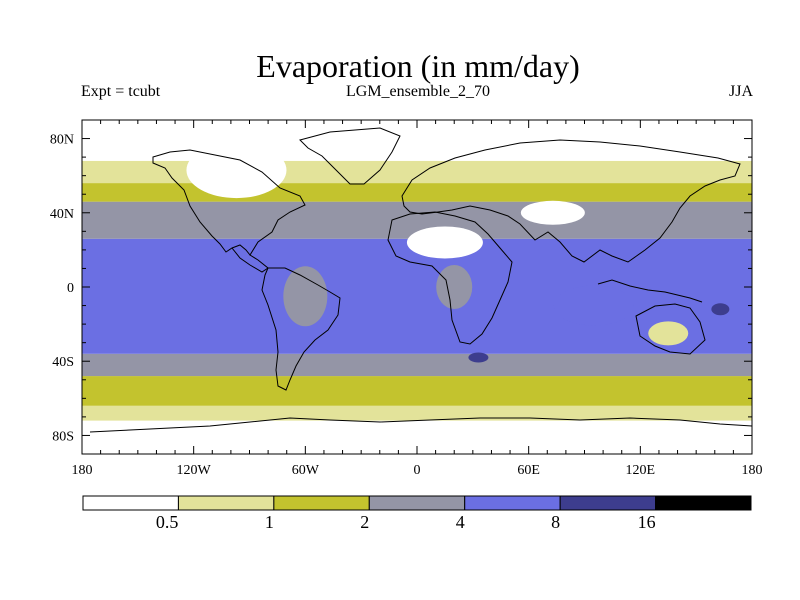 Image resolution: width=800 pixels, height=600 pixels. What do you see at coordinates (121, 91) in the screenshot?
I see `experiment-label: Expt = tcubt` at bounding box center [121, 91].